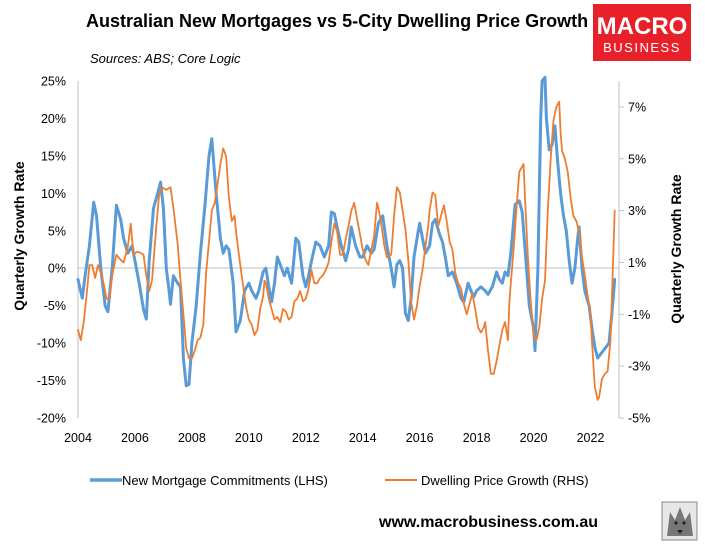  What do you see at coordinates (192, 438) in the screenshot?
I see `x-tick-label: 2008` at bounding box center [192, 438].